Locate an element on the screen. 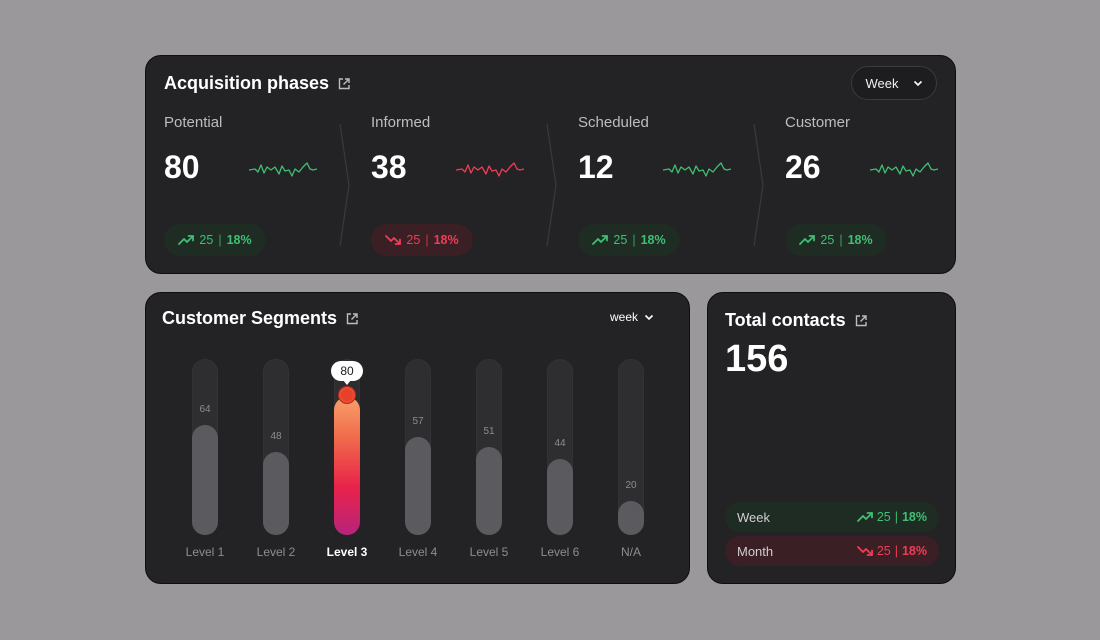 The width and height of the screenshot is (1100, 640). bar-value: 20 is located at coordinates (631, 485).